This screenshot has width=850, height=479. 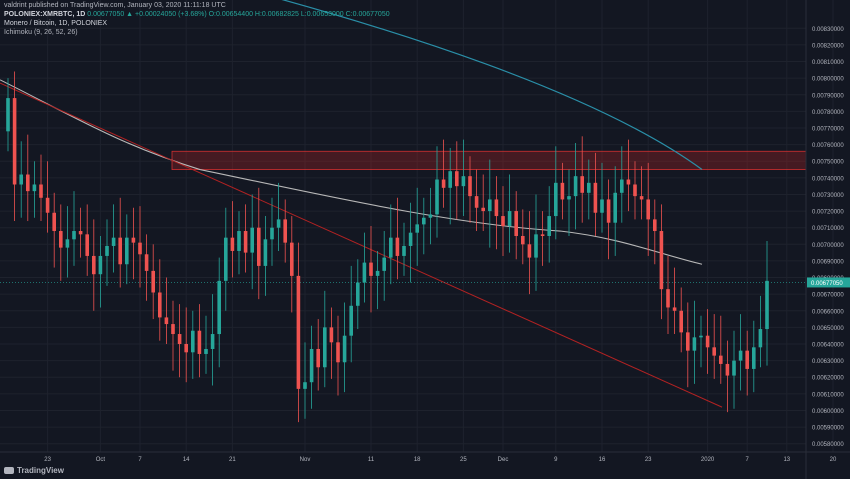 I want to click on x-tick-label: 23, so click(x=648, y=460).